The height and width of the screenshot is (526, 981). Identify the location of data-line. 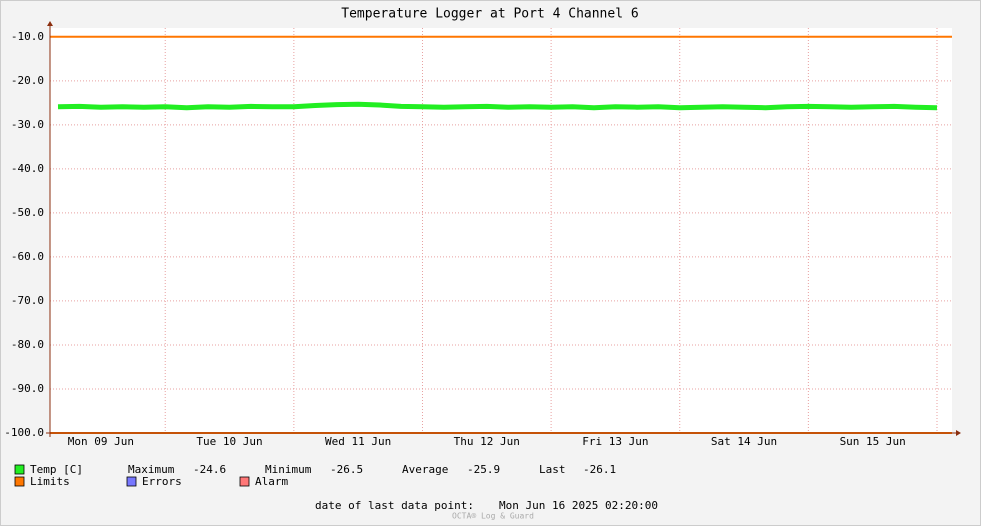
(497, 106).